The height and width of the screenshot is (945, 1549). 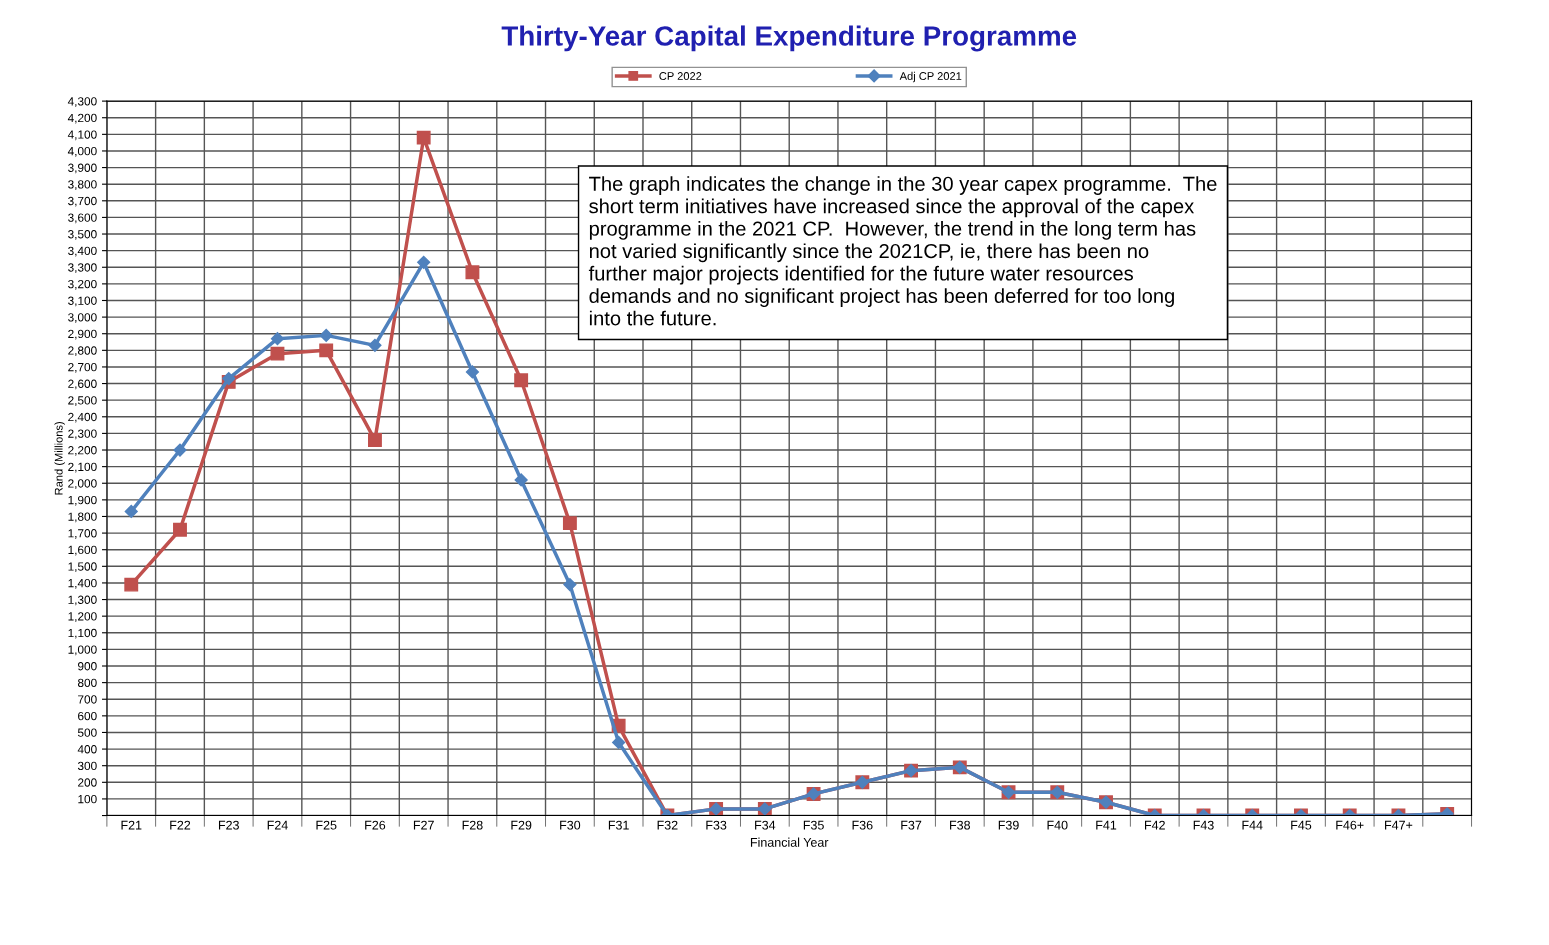 I want to click on x-tick-label: F21, so click(x=131, y=825).